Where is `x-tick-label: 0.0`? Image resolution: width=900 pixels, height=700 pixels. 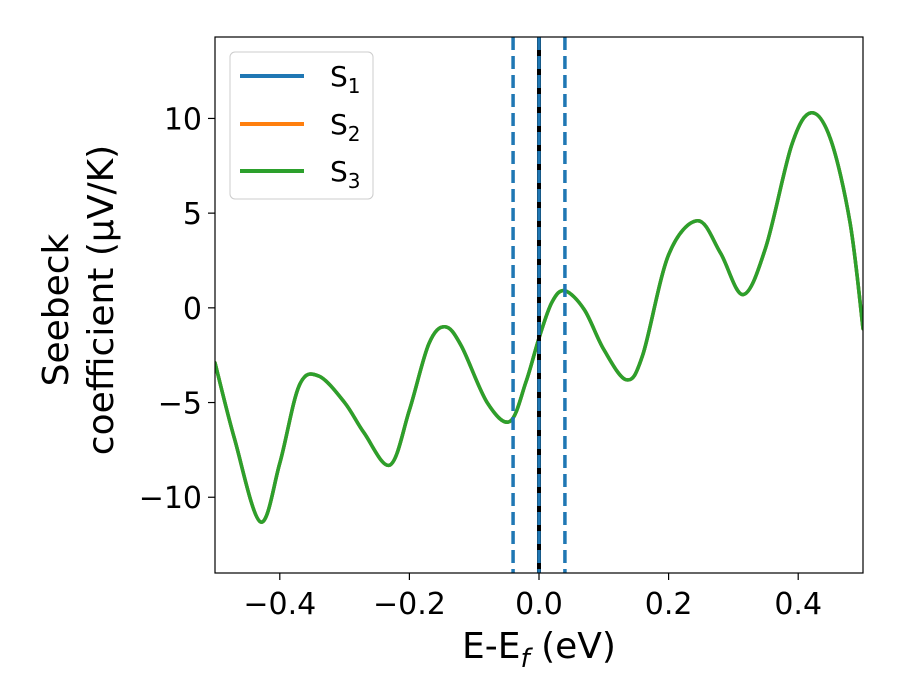 x-tick-label: 0.0 is located at coordinates (539, 604).